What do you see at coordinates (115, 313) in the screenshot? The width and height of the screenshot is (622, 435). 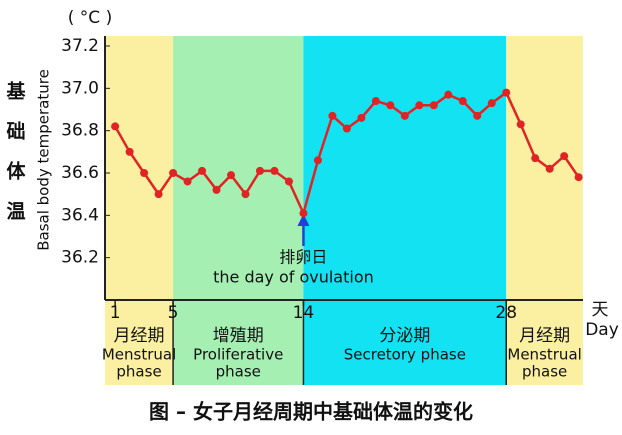 I see `x-tick-label: 1` at bounding box center [115, 313].